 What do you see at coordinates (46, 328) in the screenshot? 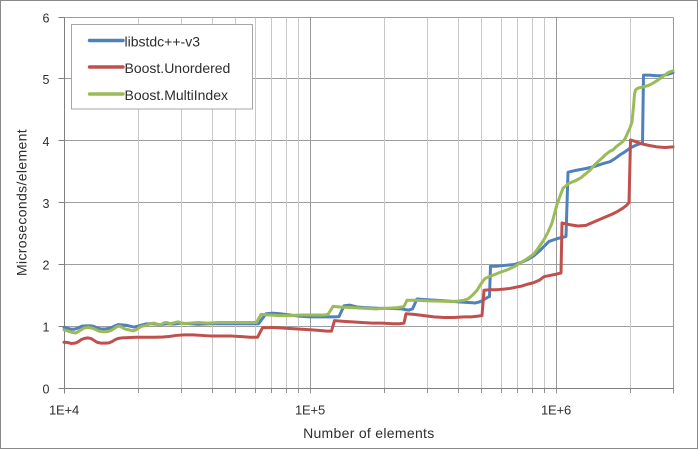
I see `svg-text: 1` at bounding box center [46, 328].